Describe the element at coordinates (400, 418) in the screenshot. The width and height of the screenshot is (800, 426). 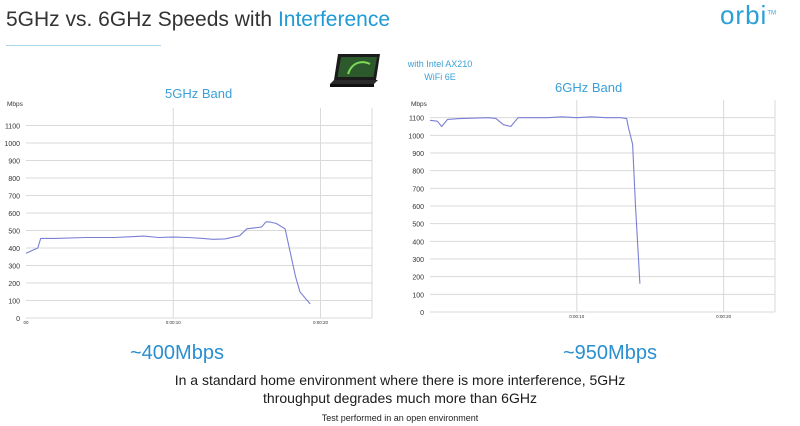
I see `footnote: Test performed in an open environment` at that location.